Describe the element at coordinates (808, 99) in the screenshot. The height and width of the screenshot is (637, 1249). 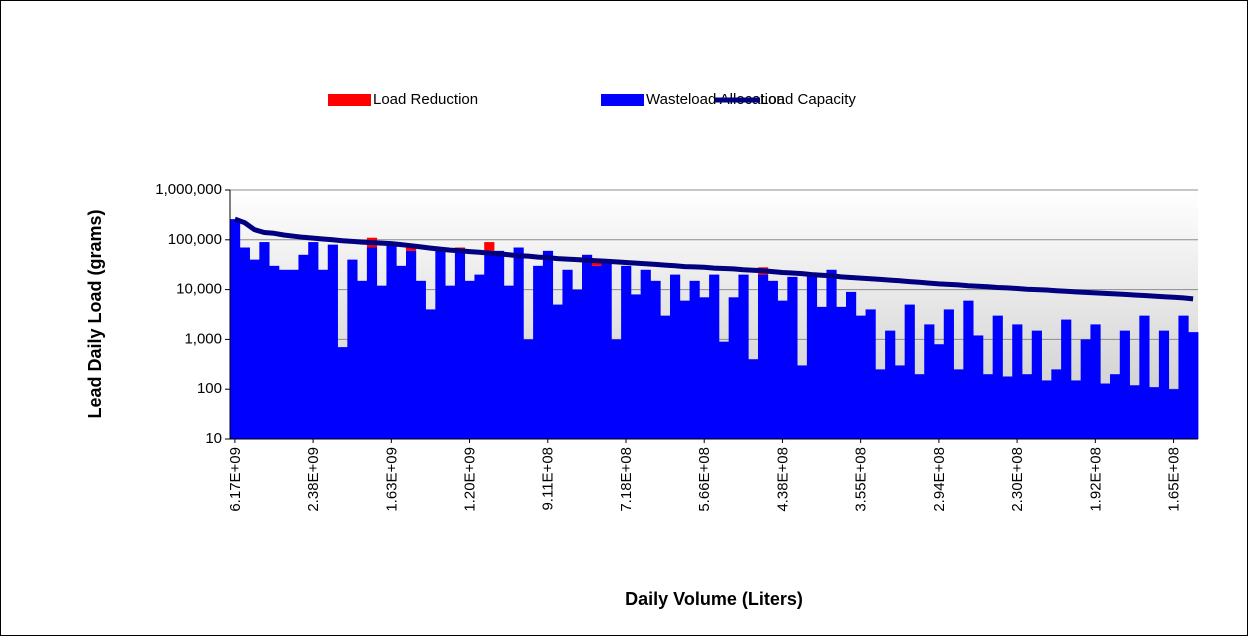
I see `legend-label: Load Capacity` at that location.